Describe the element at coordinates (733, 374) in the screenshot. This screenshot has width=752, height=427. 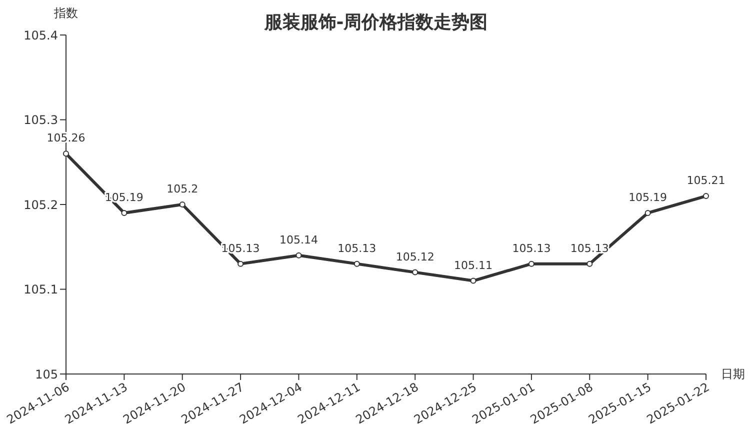
I see `x-axis-title: 日期` at that location.